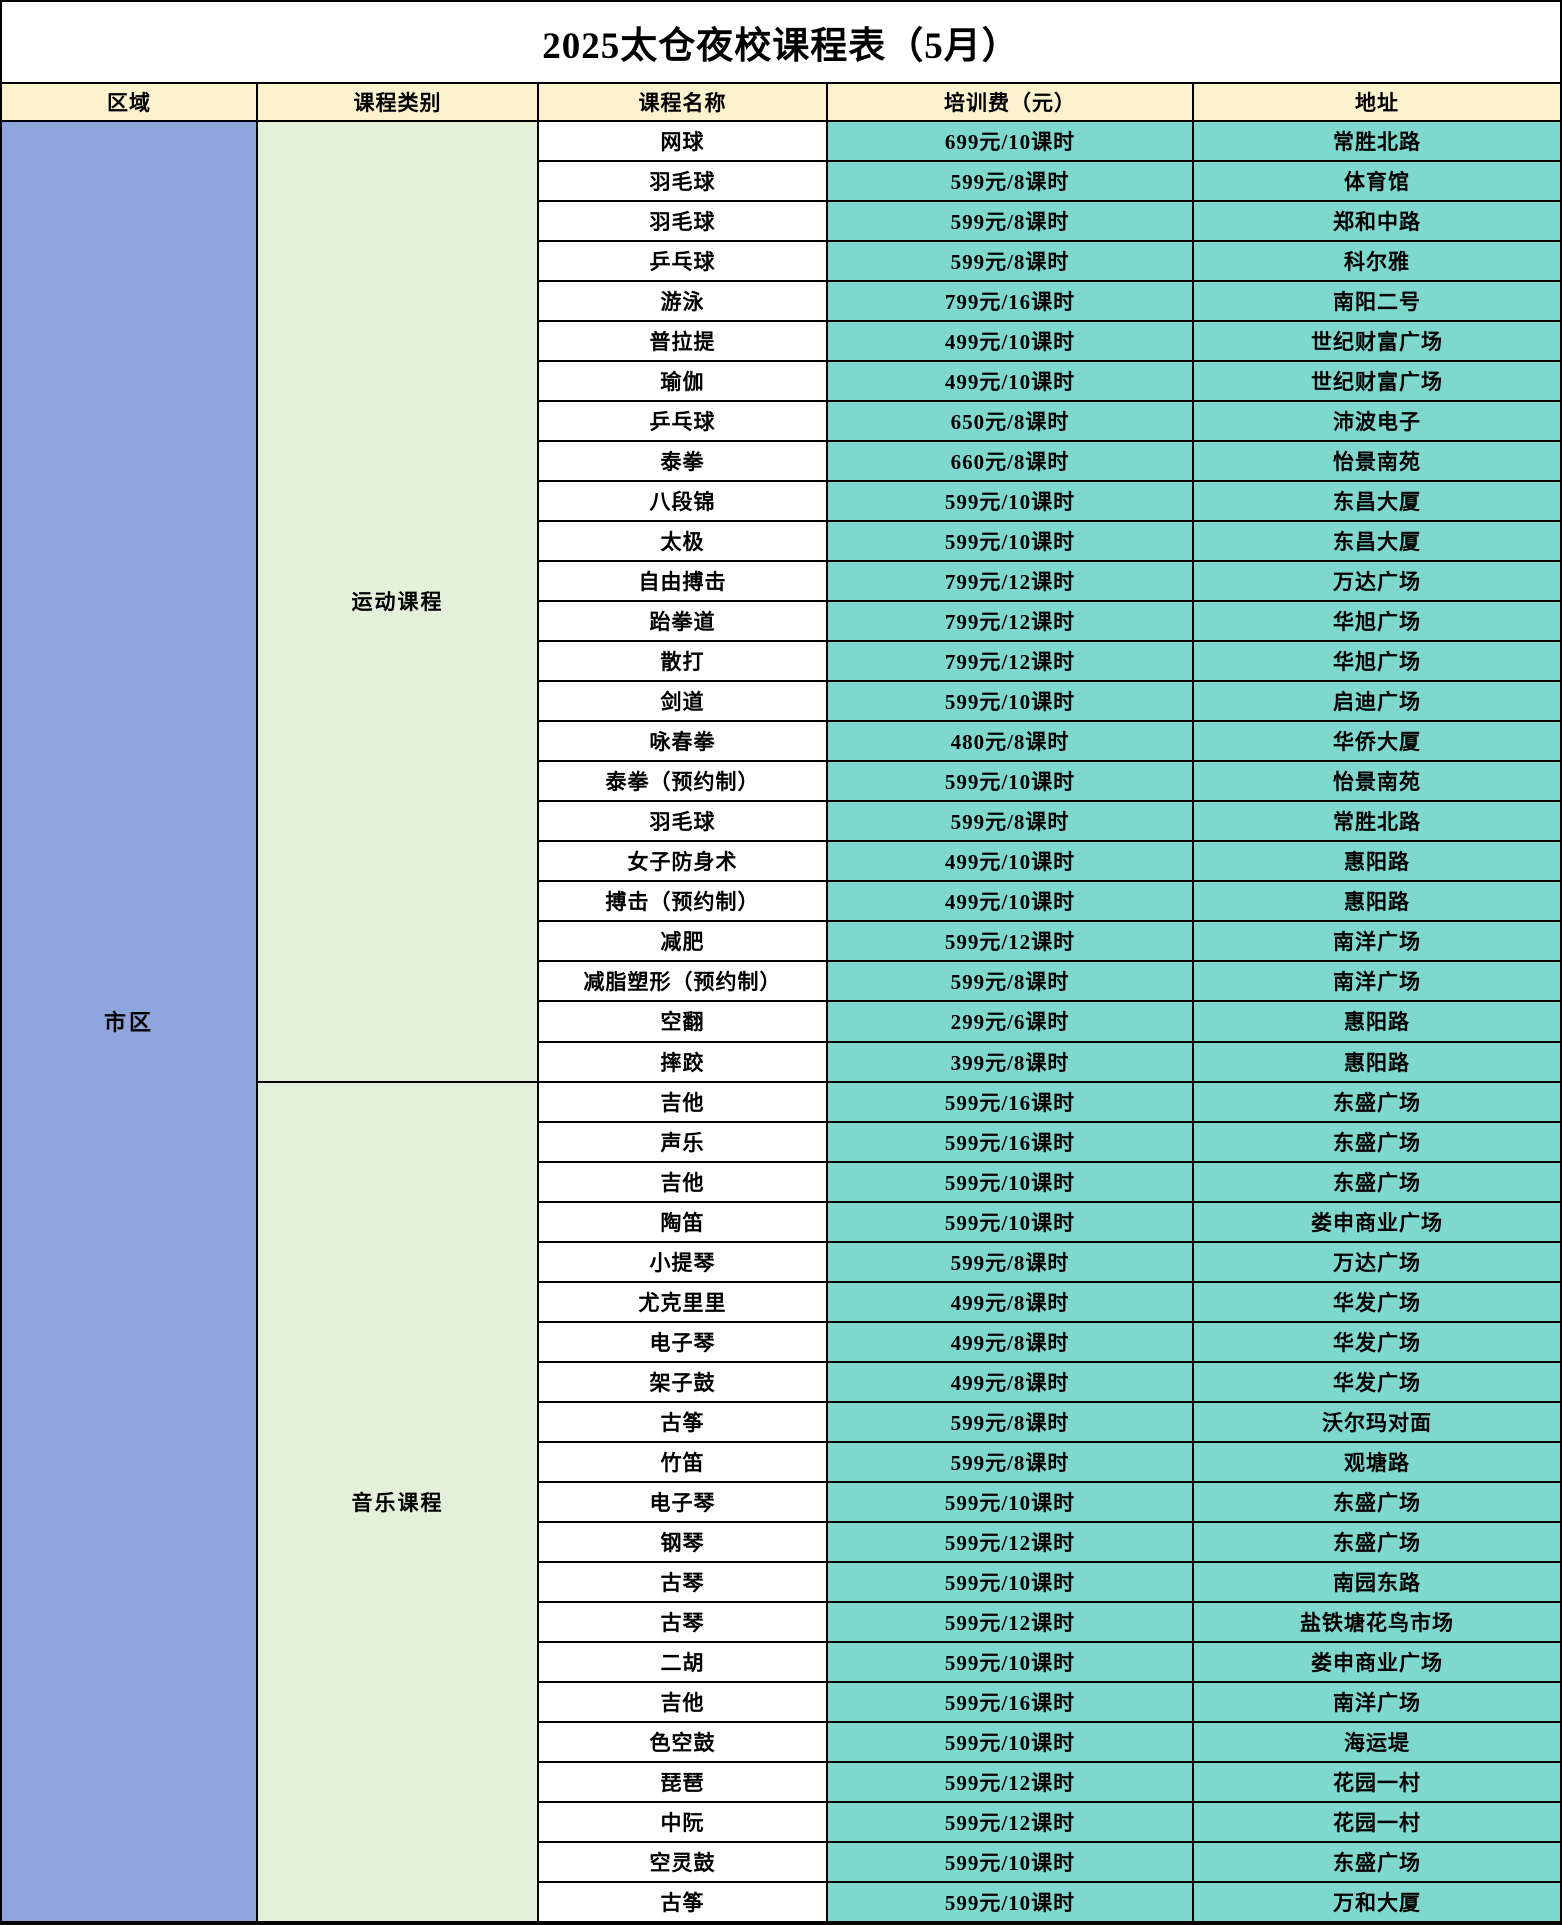 The height and width of the screenshot is (1925, 1562). Describe the element at coordinates (1377, 1462) in the screenshot. I see `address-cell: 观塘路` at that location.